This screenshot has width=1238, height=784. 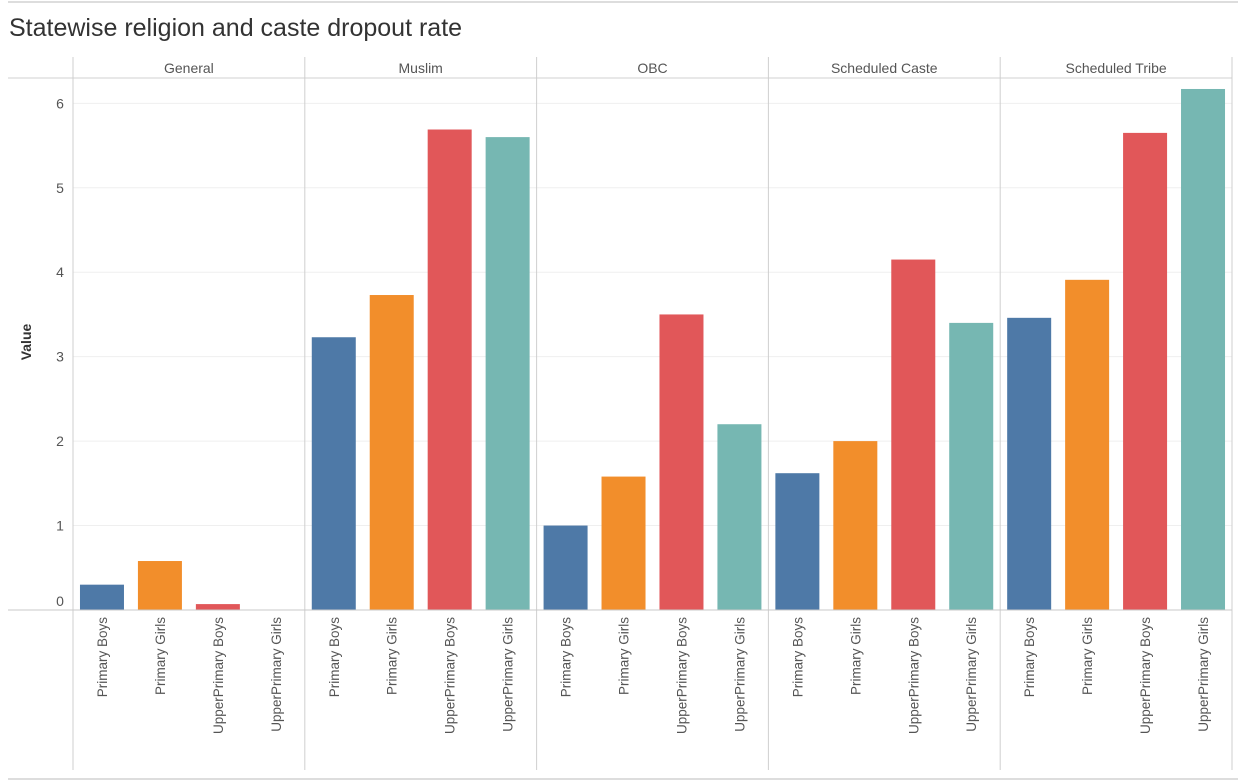 What do you see at coordinates (60, 357) in the screenshot?
I see `y-tick-label: 3` at bounding box center [60, 357].